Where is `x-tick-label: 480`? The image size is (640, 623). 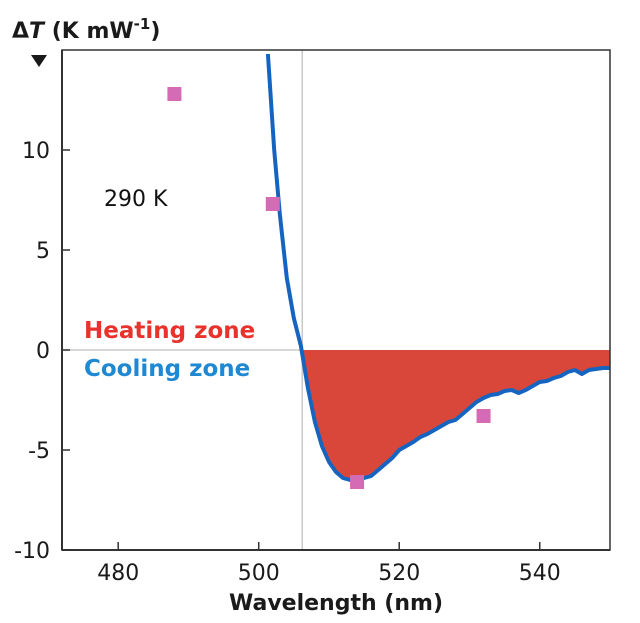
x-tick-label: 480 is located at coordinates (118, 573).